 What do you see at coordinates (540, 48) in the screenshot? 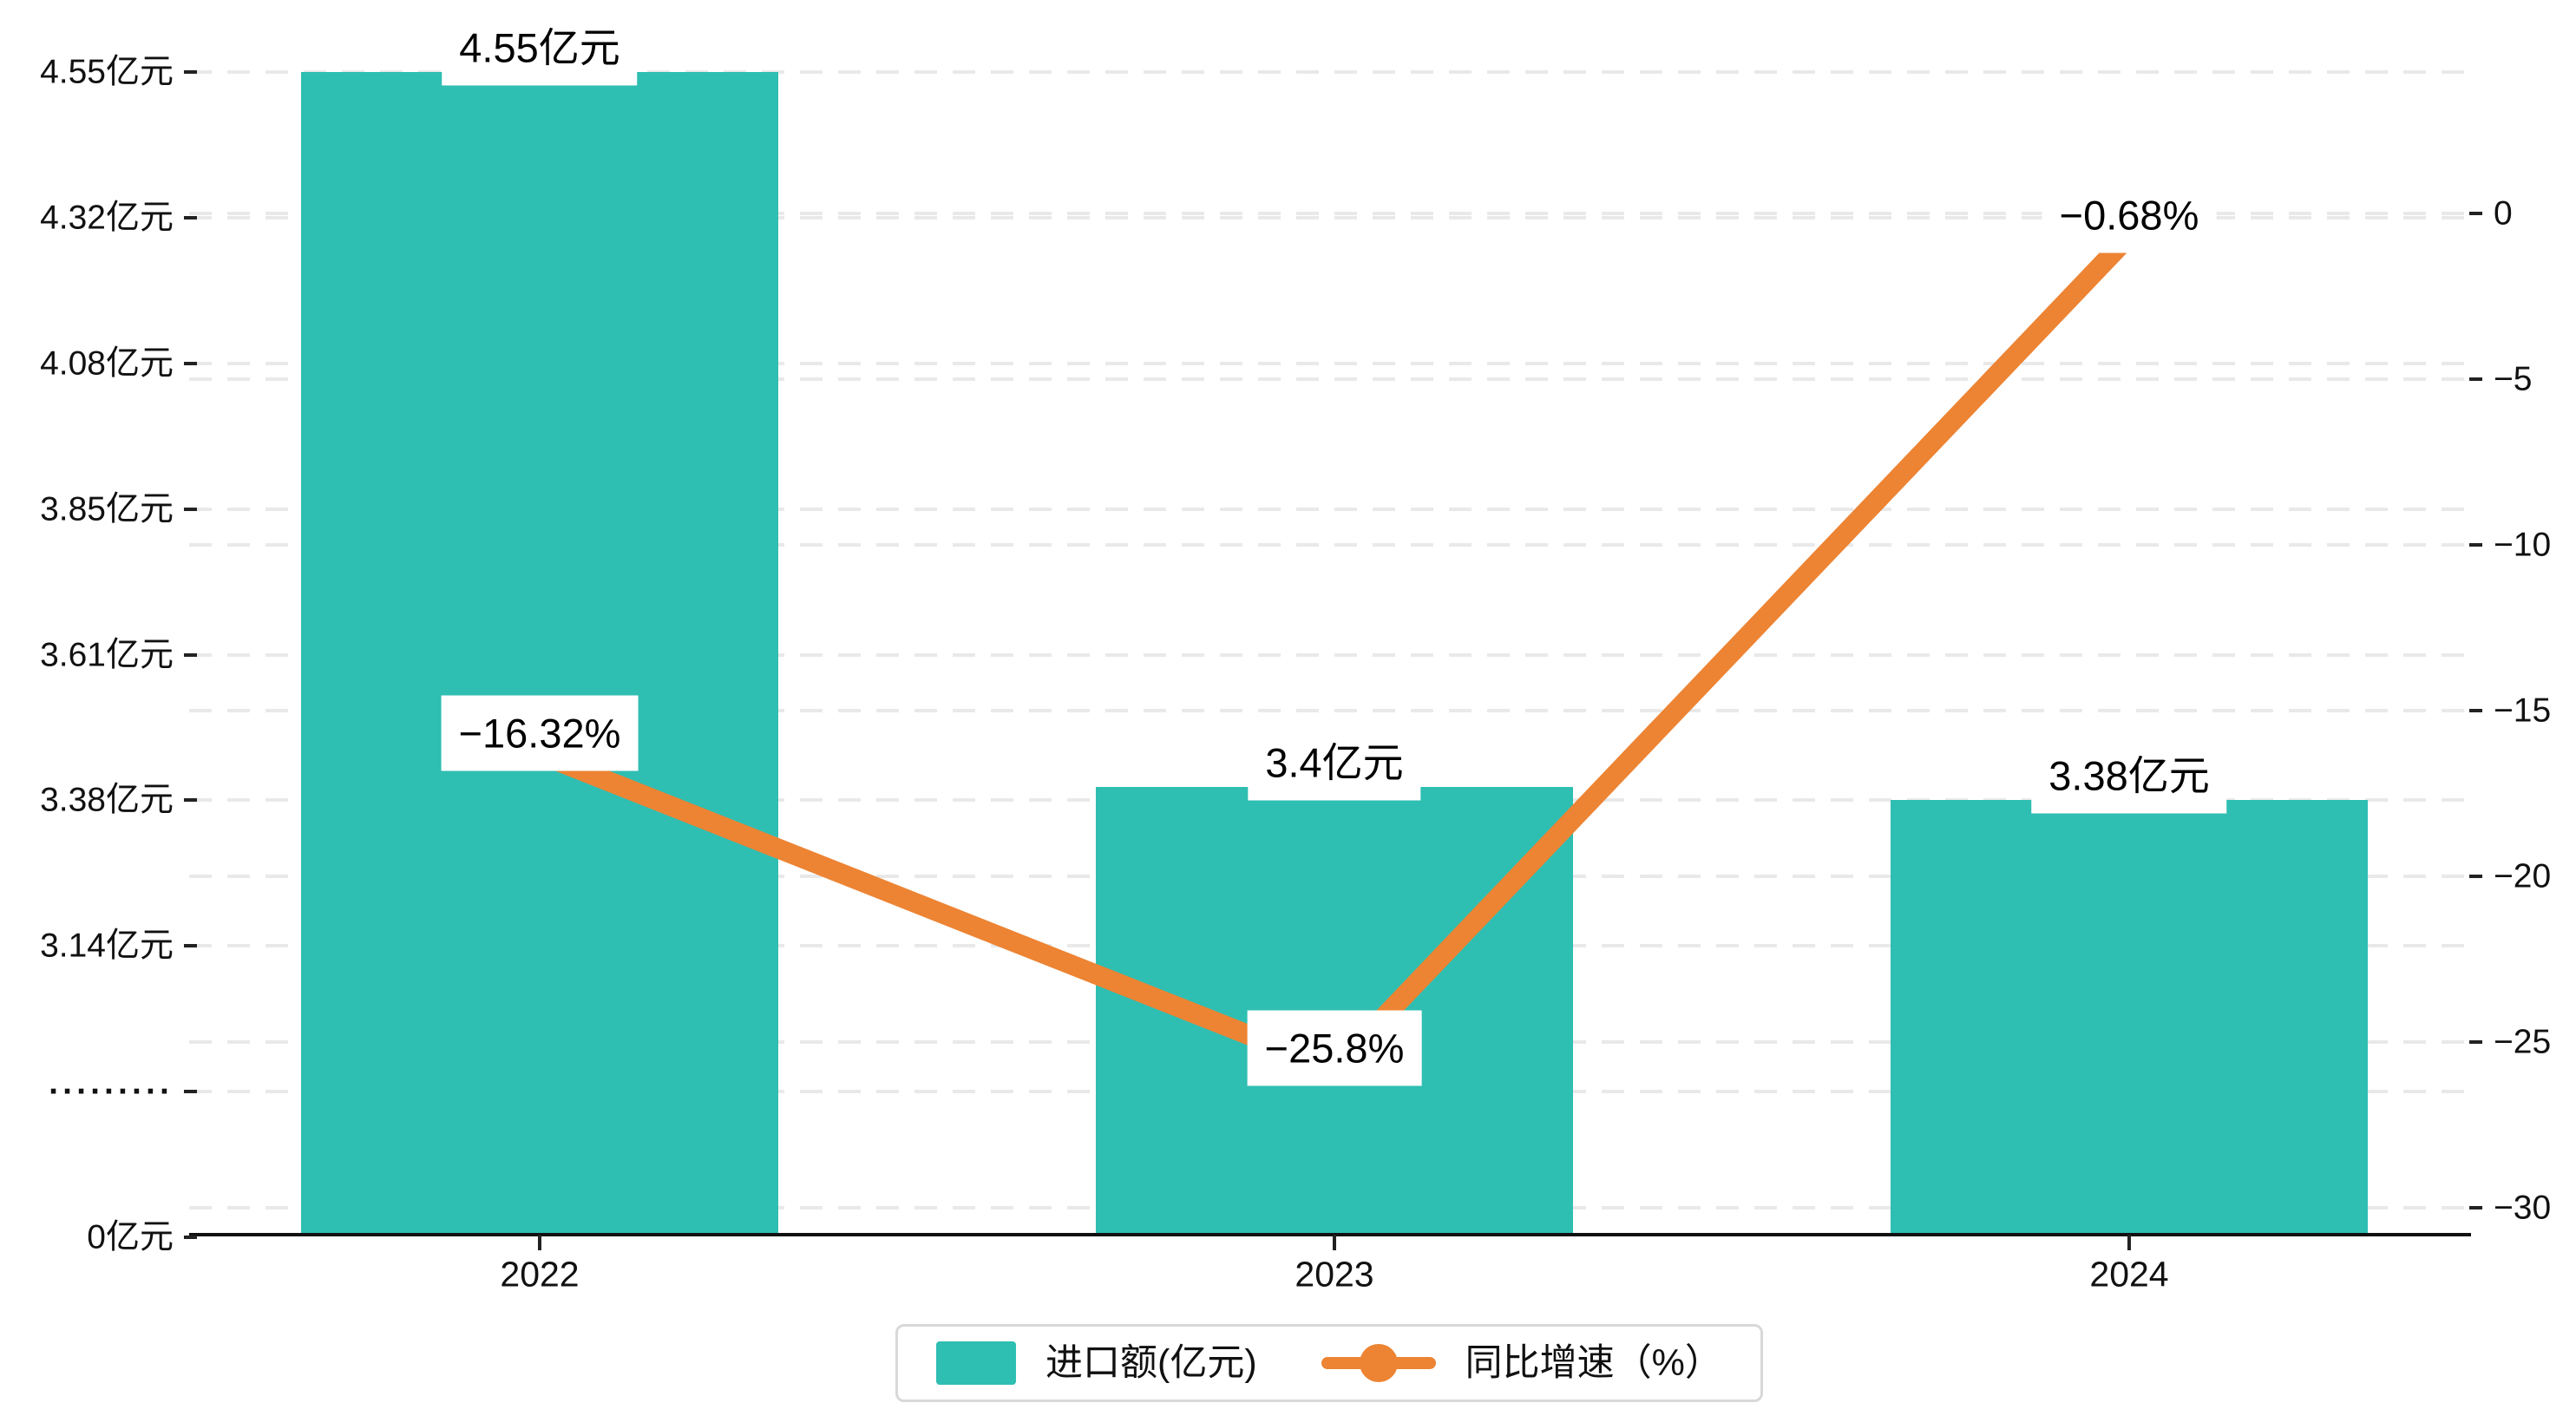
I see `bar-value-label-2022: 4.55亿元` at bounding box center [540, 48].